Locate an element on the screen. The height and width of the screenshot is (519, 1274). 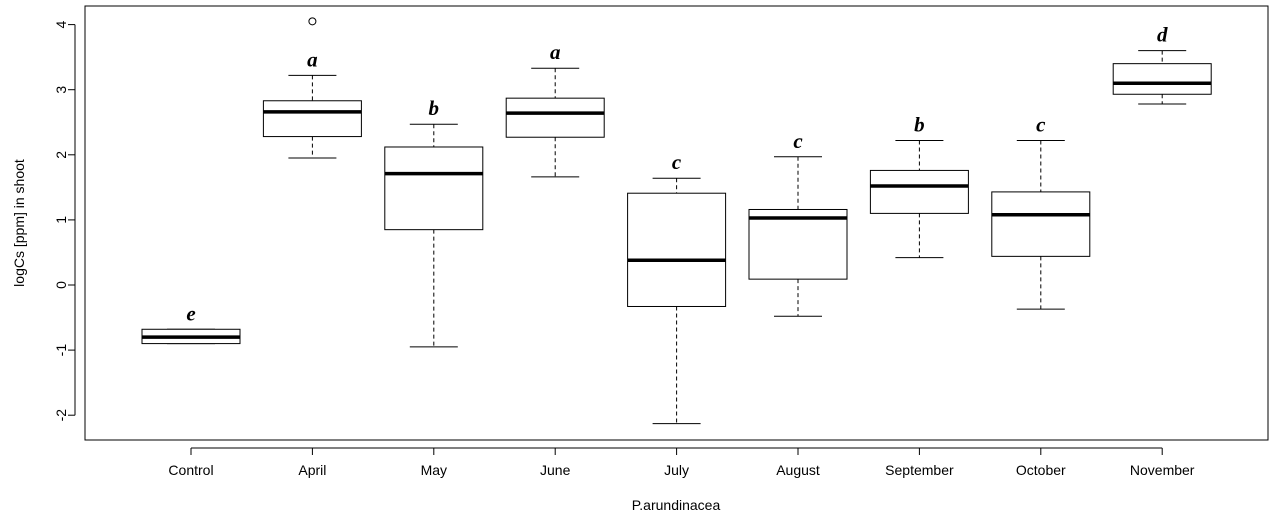
box-november: d is located at coordinates (1162, 64).